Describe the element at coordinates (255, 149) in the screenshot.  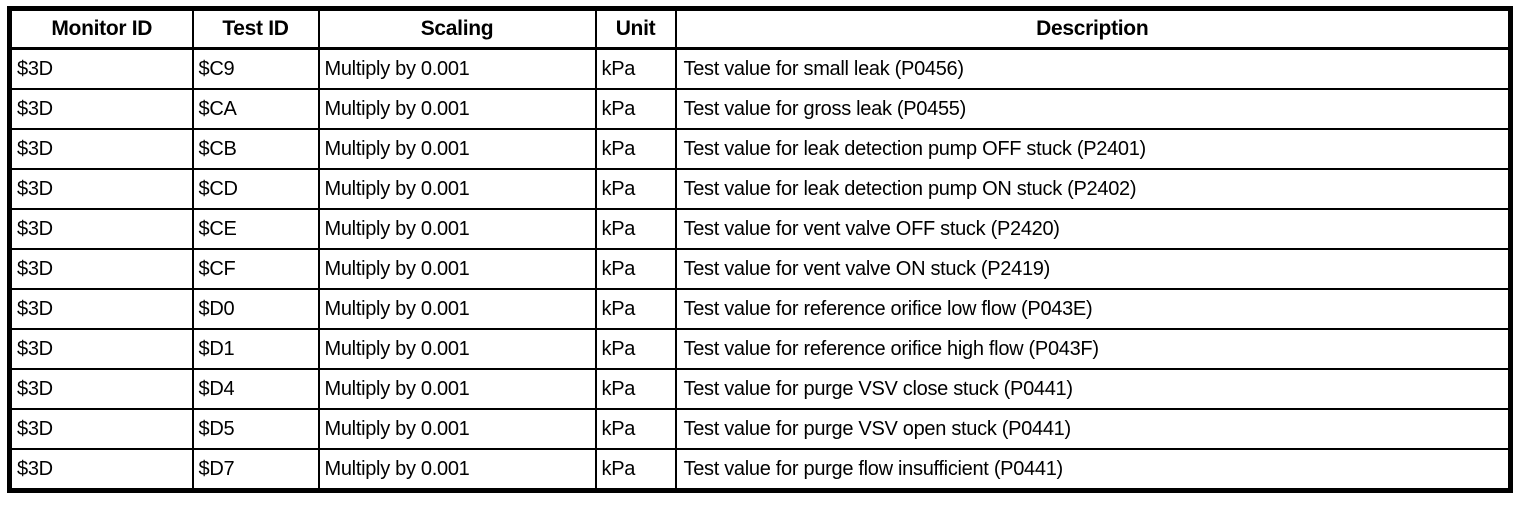
I see `test-id-cell: $CB` at that location.